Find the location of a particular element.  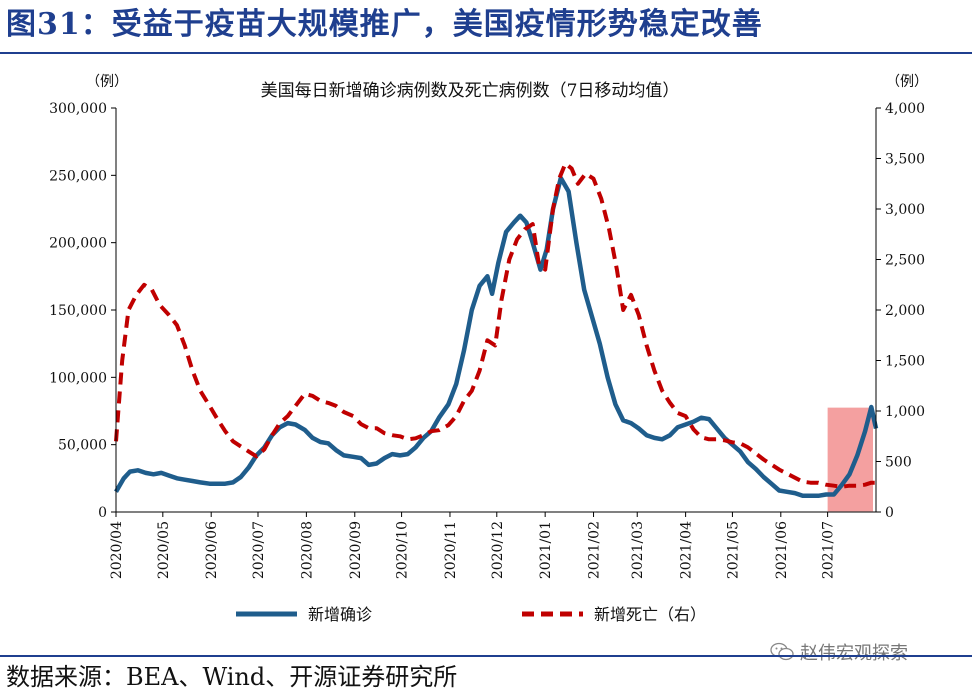

x-tick-label: 2020/12 is located at coordinates (498, 550).